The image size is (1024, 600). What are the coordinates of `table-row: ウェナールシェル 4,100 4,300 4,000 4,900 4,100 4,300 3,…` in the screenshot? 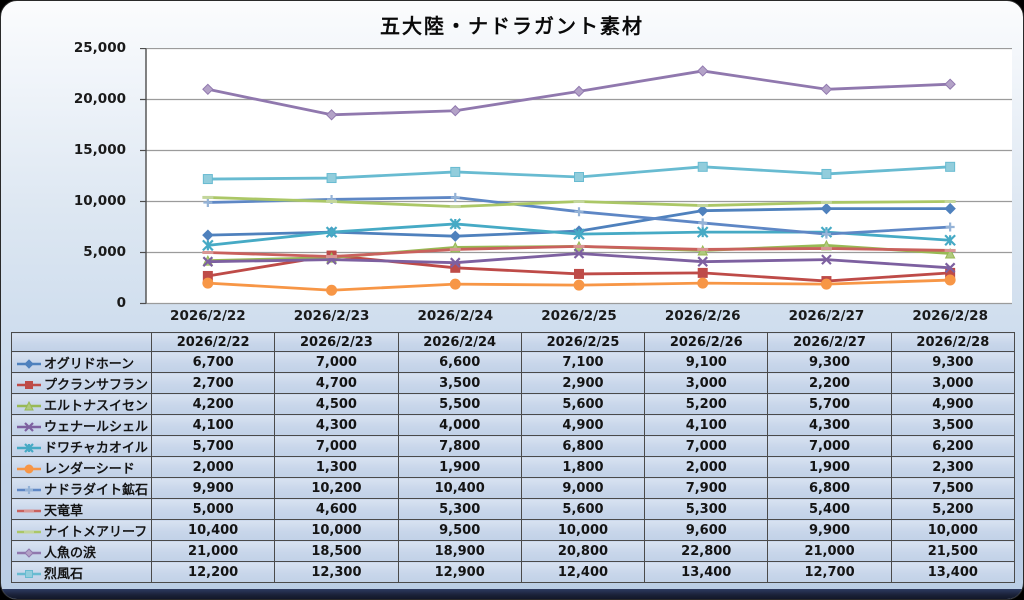 It's located at (513, 425).